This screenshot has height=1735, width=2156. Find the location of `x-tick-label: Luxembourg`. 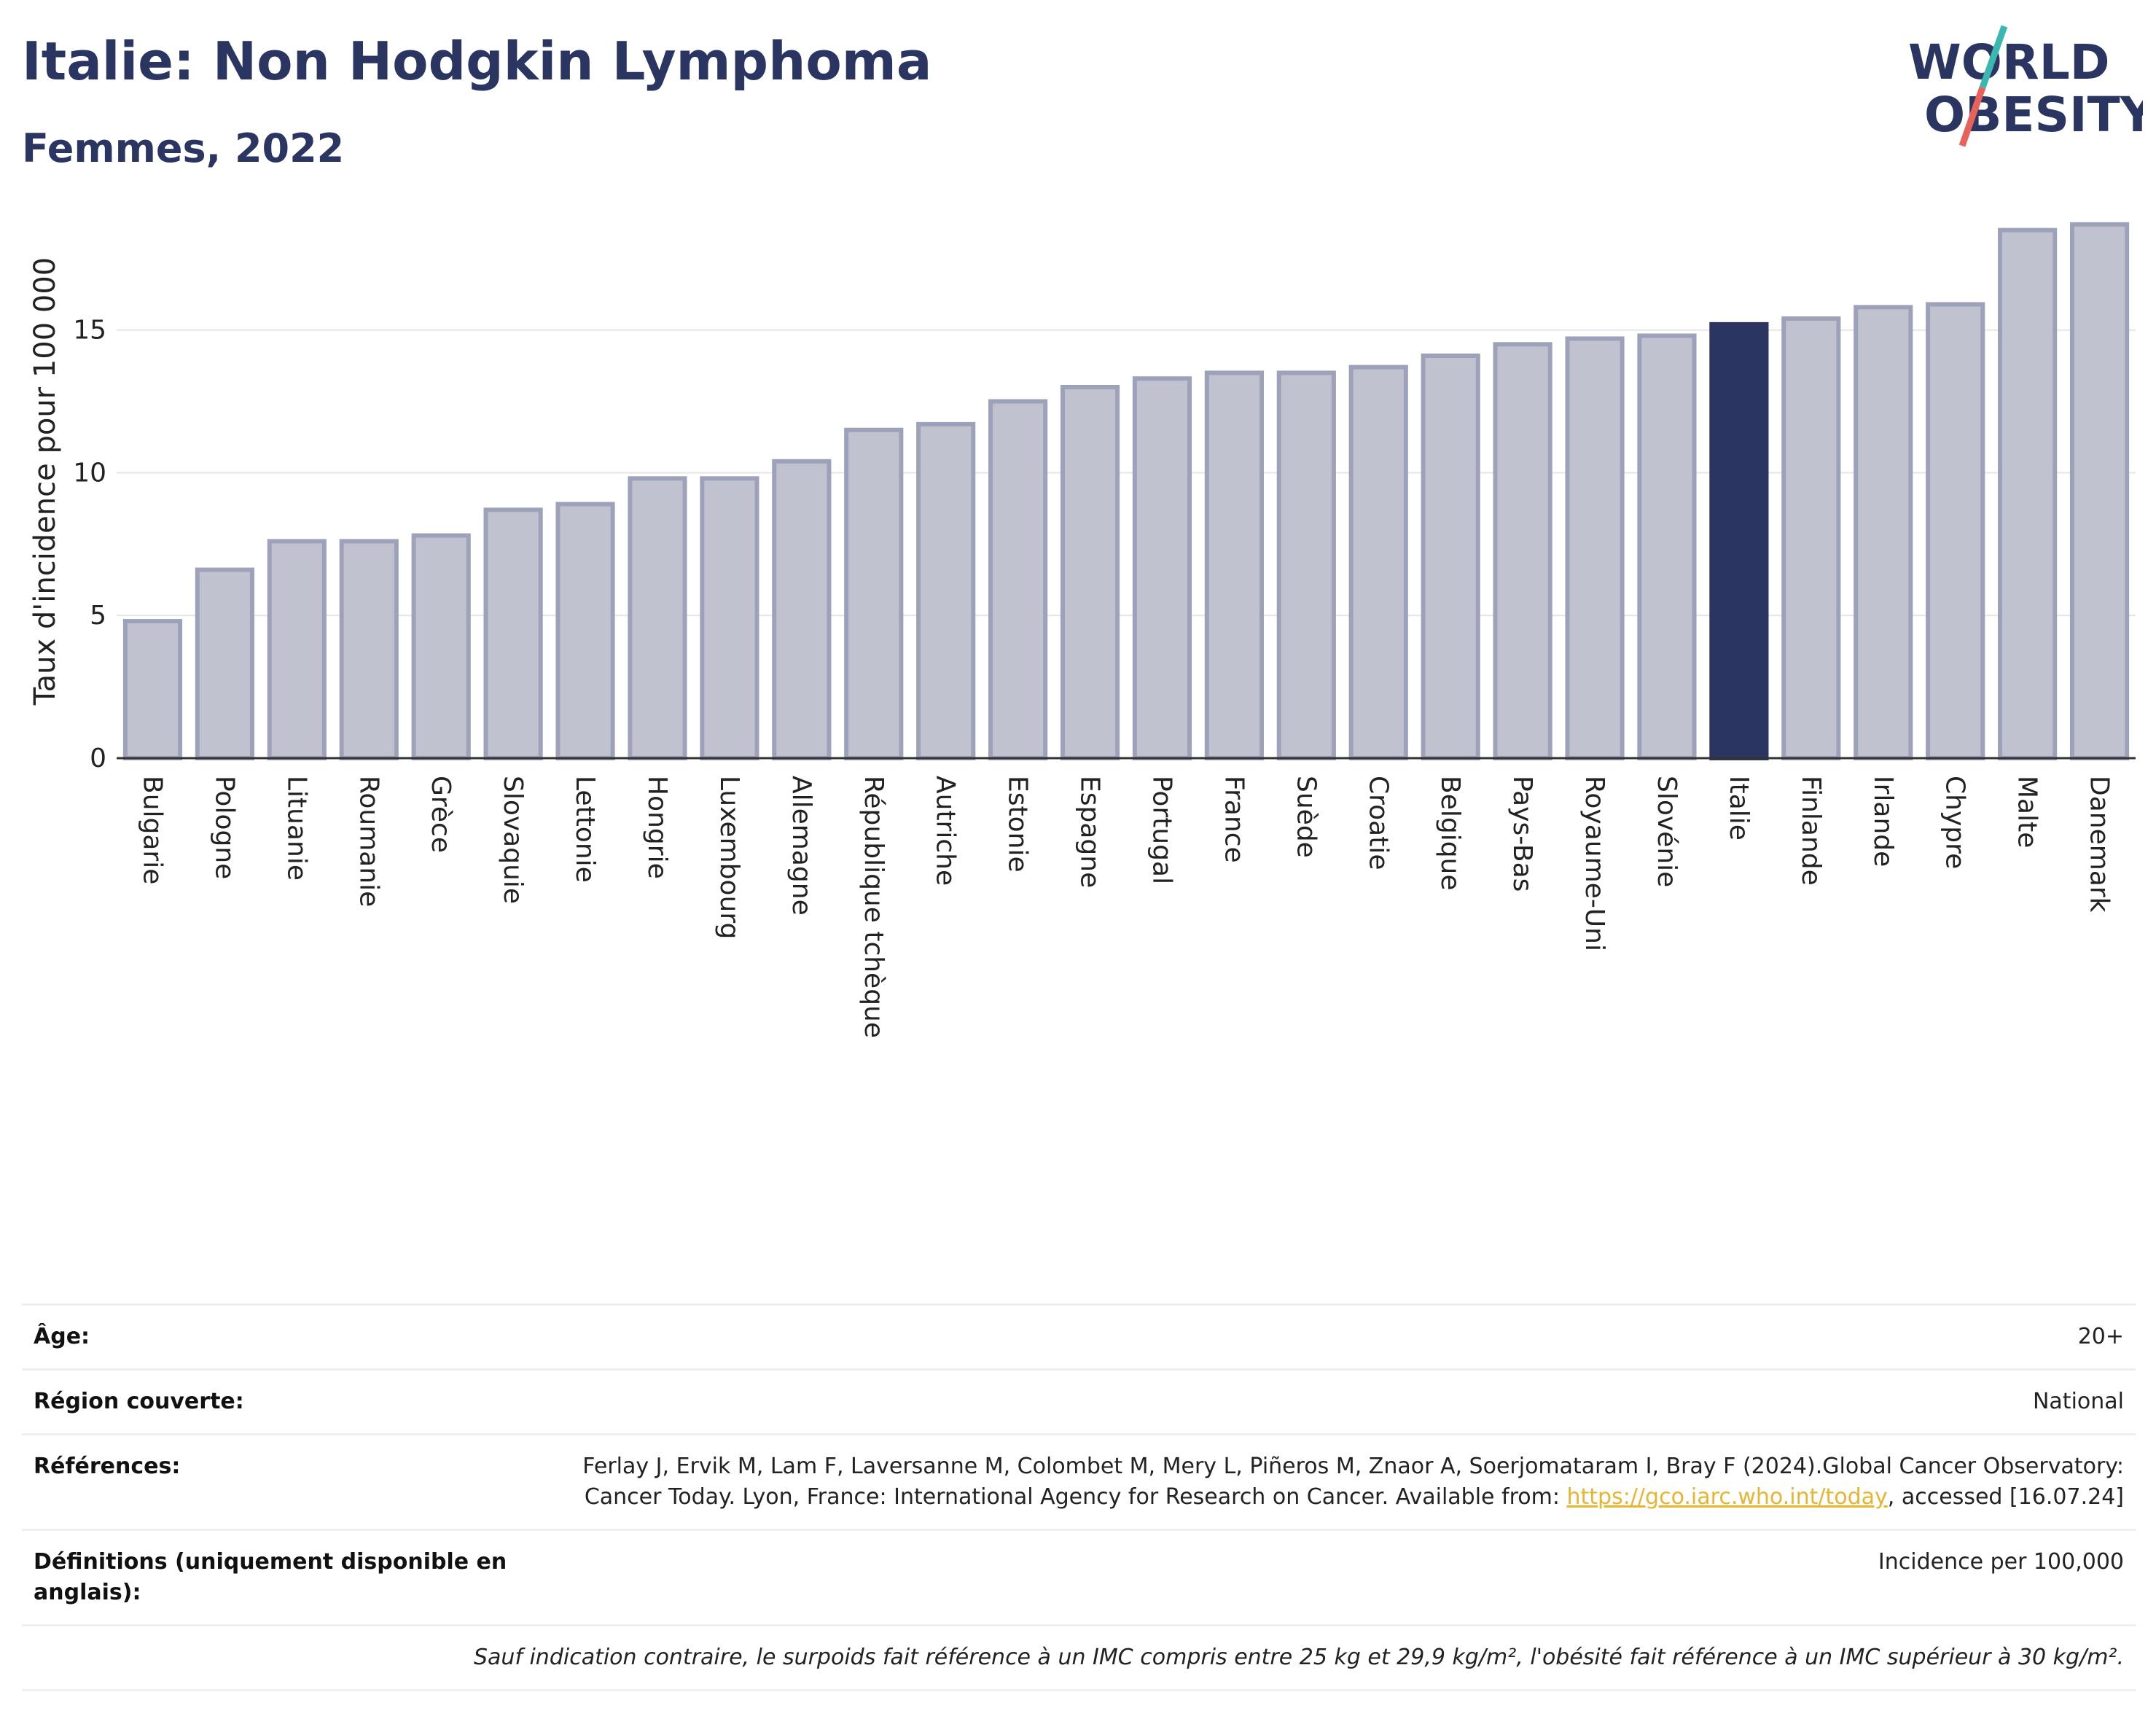

x-tick-label: Luxembourg is located at coordinates (729, 858).